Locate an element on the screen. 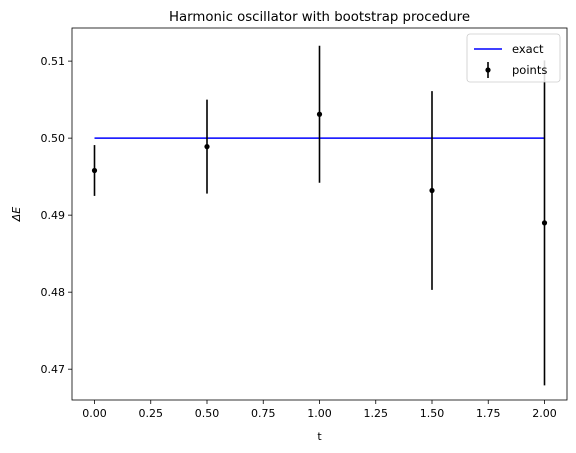 The width and height of the screenshot is (576, 453). legend-points-label: points is located at coordinates (529, 70).